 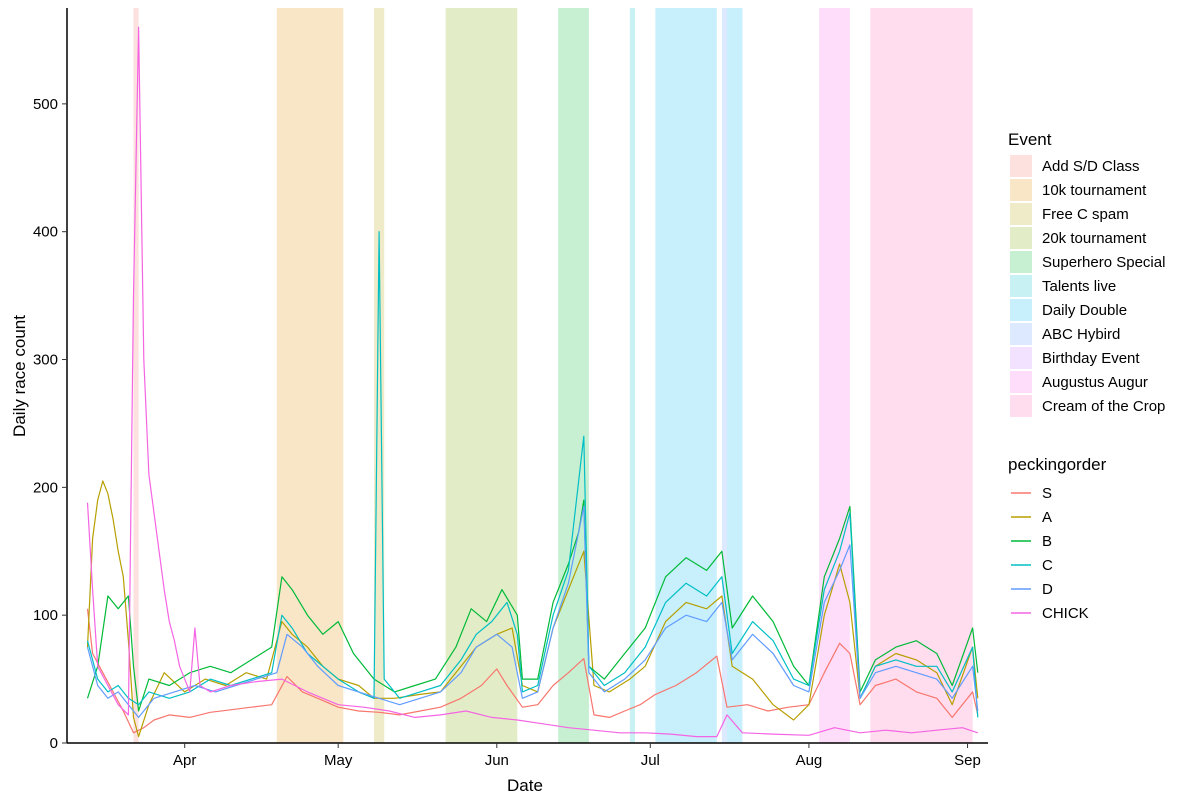 I want to click on series-legend-label: D, so click(x=1047, y=589).